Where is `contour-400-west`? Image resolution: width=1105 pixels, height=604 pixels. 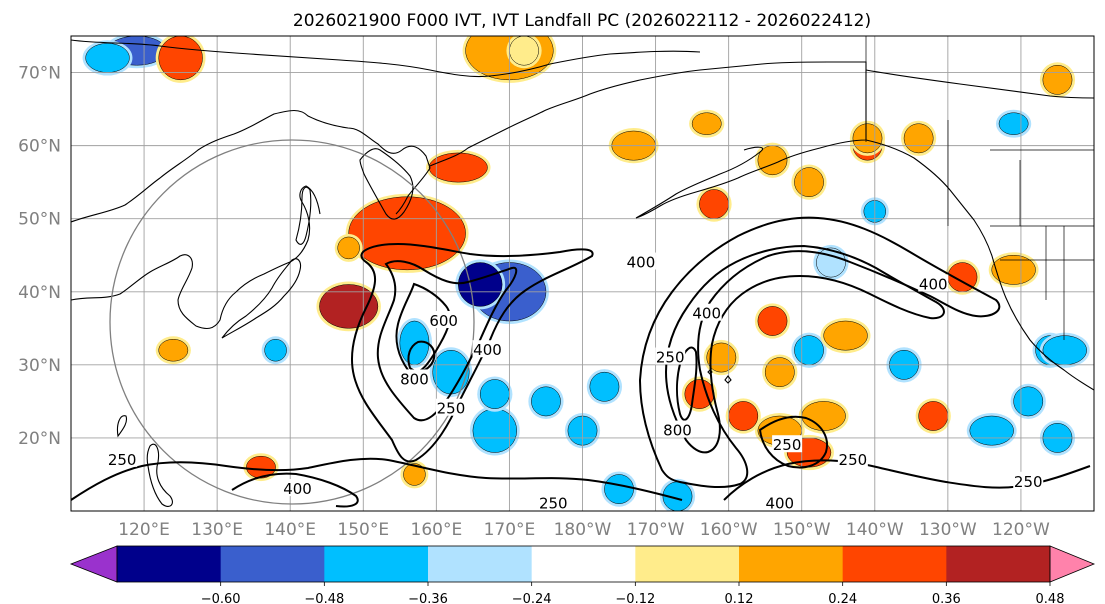
contour-400-west is located at coordinates (447, 341).